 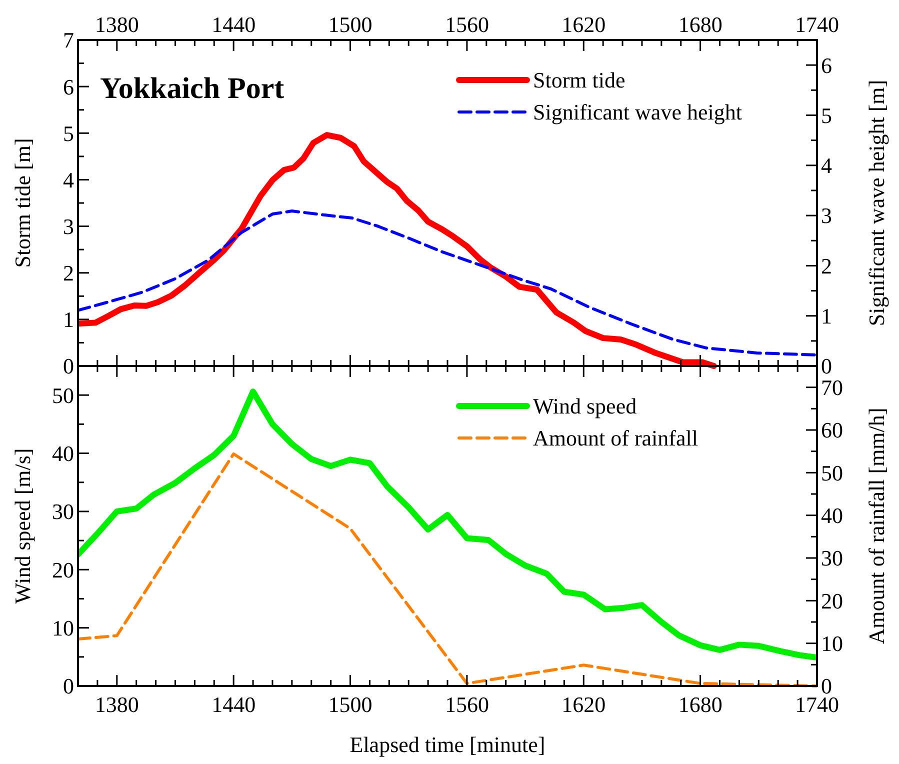 What do you see at coordinates (63, 569) in the screenshot?
I see `y-tick-label: 20` at bounding box center [63, 569].